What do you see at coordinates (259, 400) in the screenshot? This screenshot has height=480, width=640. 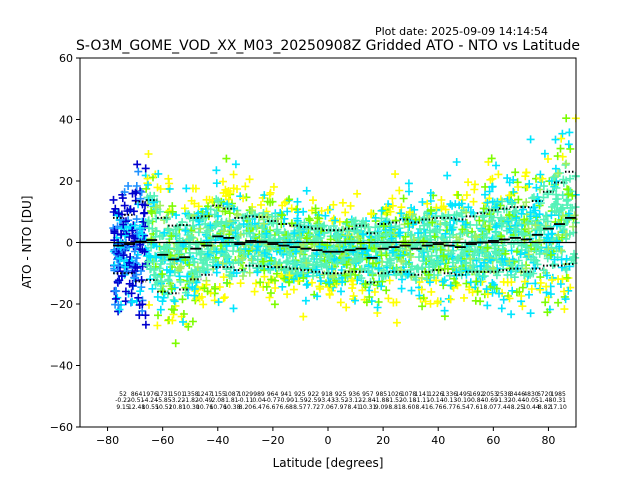 I see `bin-mean-label: 0.04` at bounding box center [259, 400].